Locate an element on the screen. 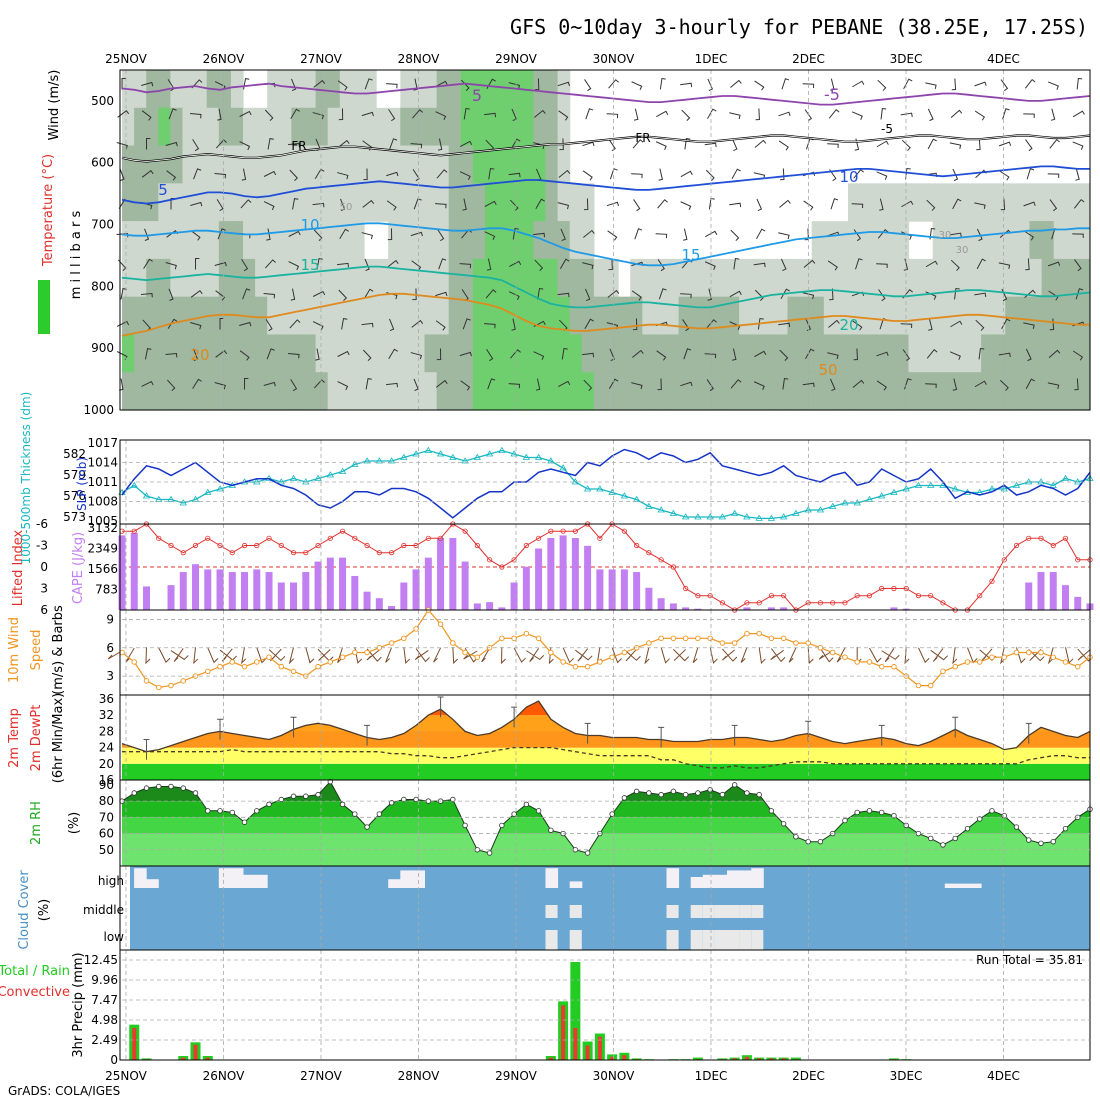  rh-tick: 70 is located at coordinates (106, 817).